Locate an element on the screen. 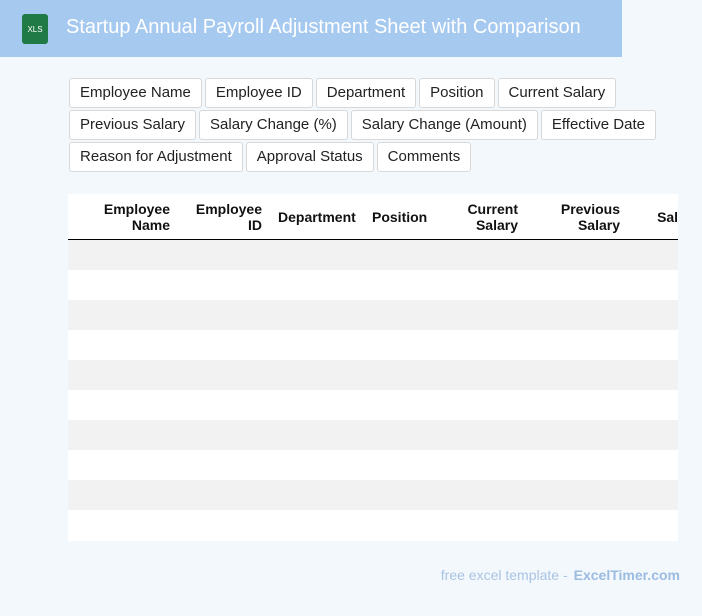 This screenshot has height=616, width=702. brand: ExcelTimer.com is located at coordinates (626, 575).